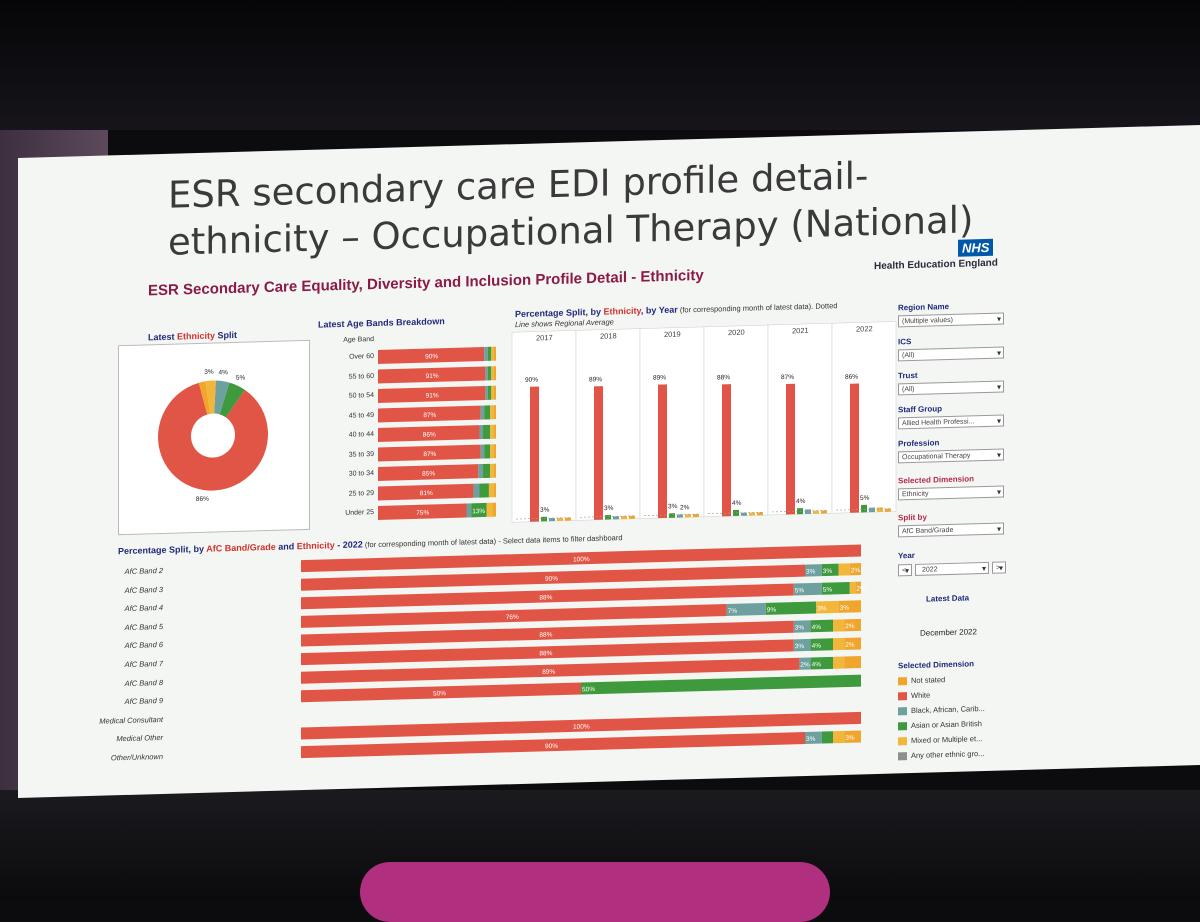 The image size is (1200, 922). Describe the element at coordinates (951, 388) in the screenshot. I see `trust-dropdown: (All)` at that location.